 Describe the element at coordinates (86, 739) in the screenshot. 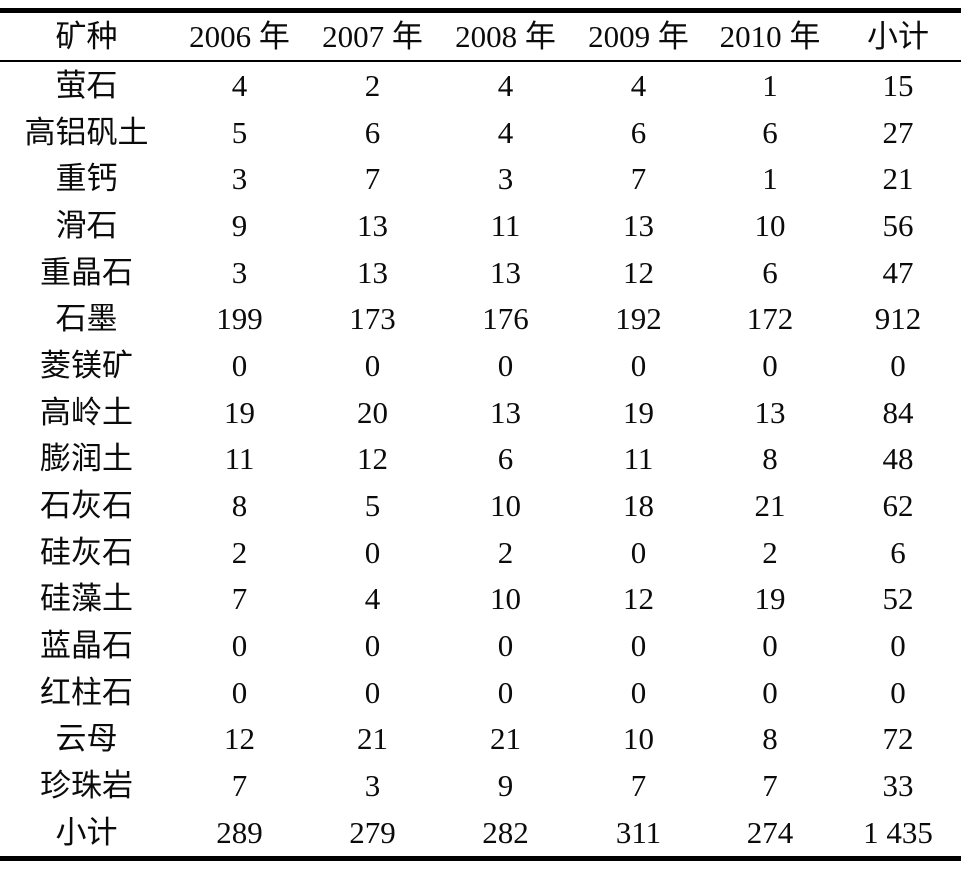

I see `mineral-name-cell: 云母` at that location.